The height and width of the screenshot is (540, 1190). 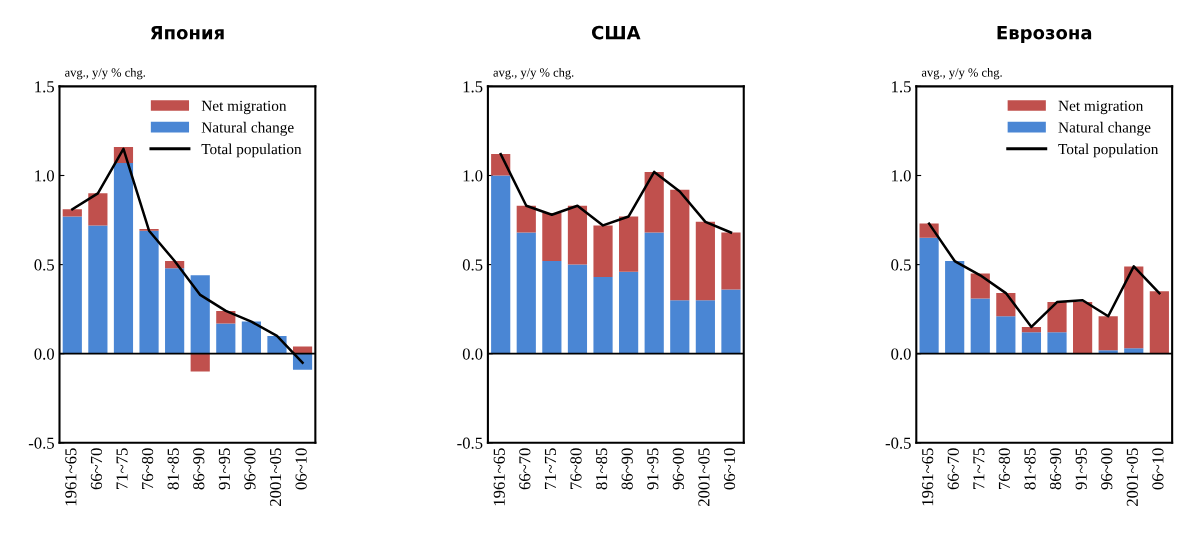 I want to click on chart-title: Япония, so click(x=187, y=33).